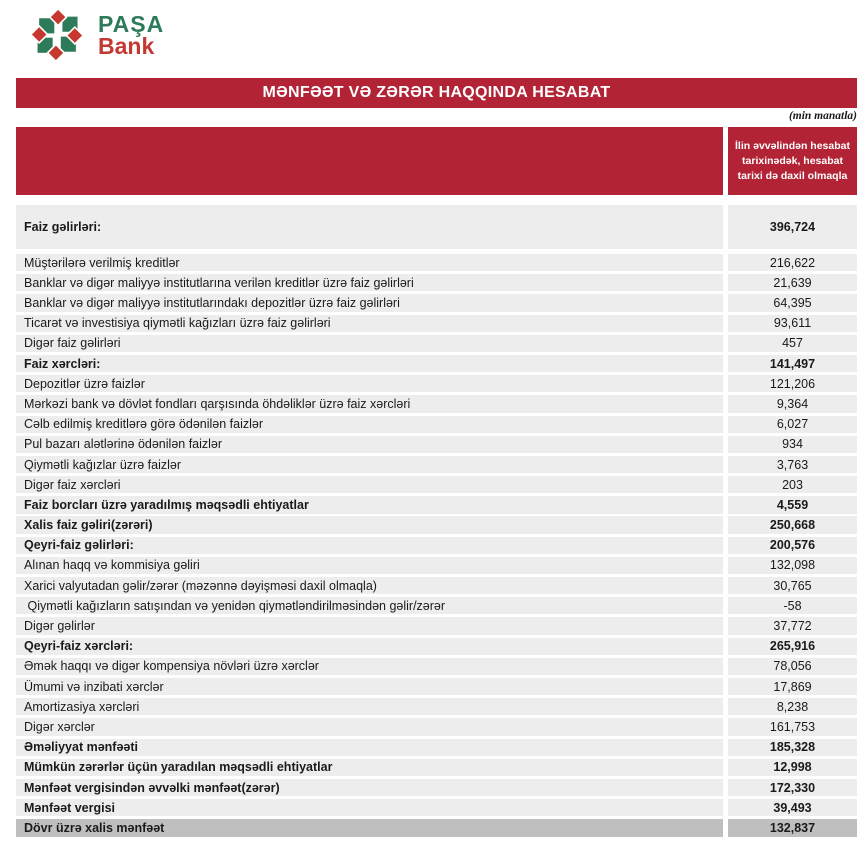 Image resolution: width=867 pixels, height=864 pixels. I want to click on row-label: Faiz xərcləri:, so click(369, 363).